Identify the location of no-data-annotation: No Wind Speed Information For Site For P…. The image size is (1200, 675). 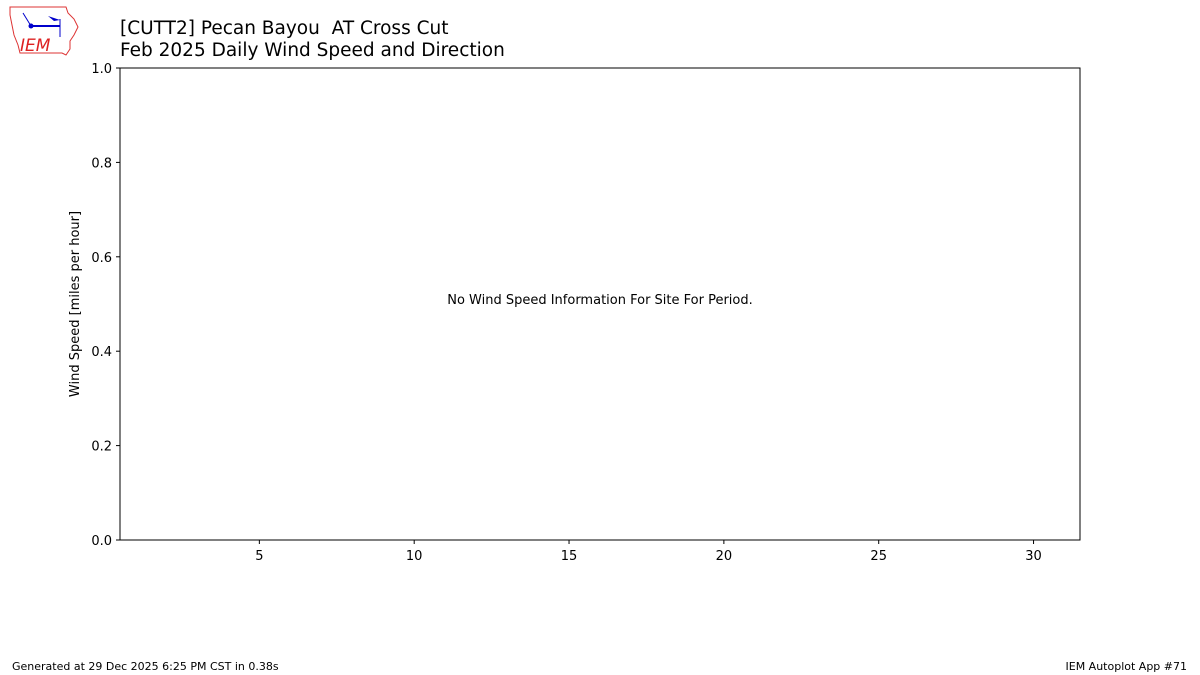
(600, 300).